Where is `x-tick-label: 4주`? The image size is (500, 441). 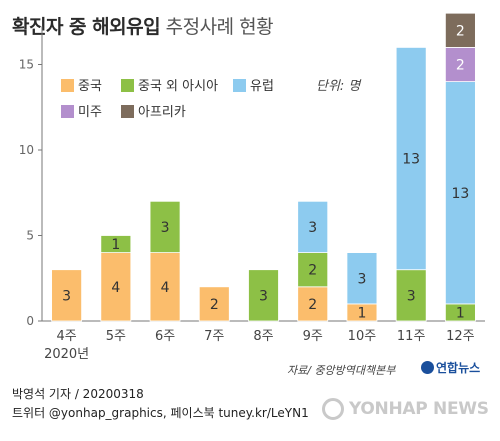 x-tick-label: 4주 is located at coordinates (66, 336).